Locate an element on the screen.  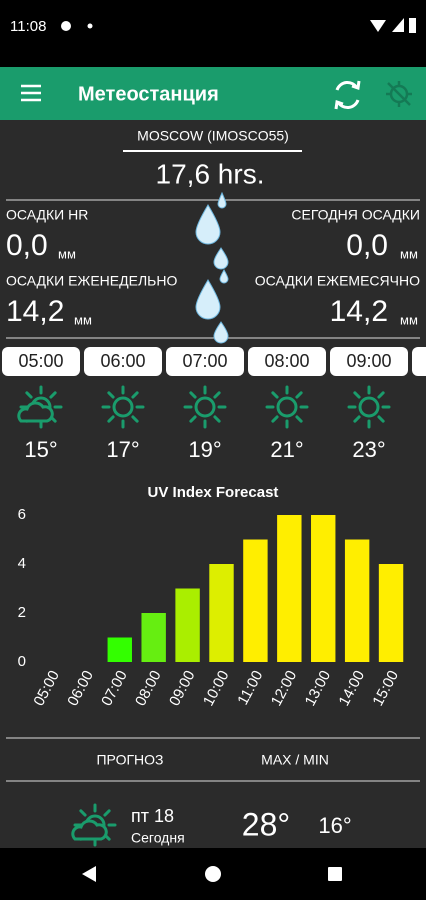
y-tick-label: 4 is located at coordinates (22, 563).